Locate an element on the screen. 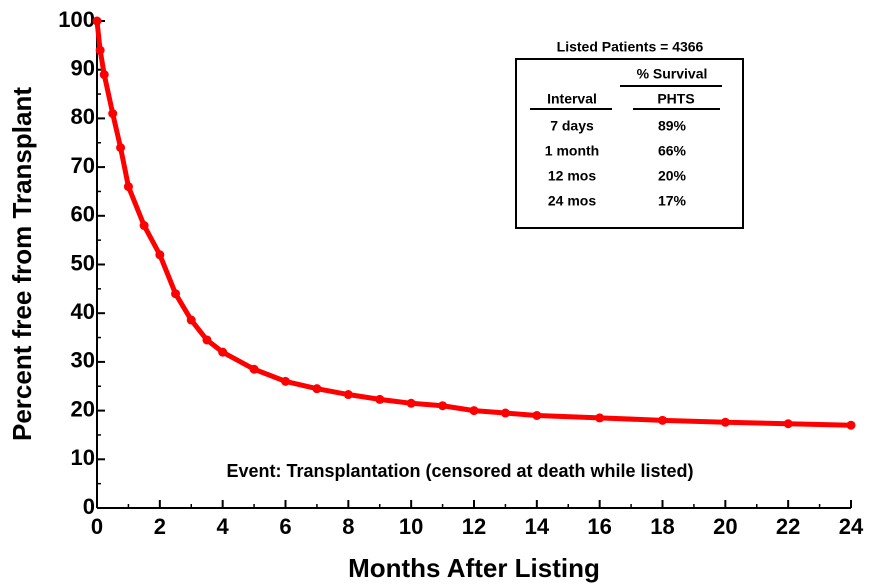 This screenshot has width=873, height=588. table-group-header: % Survival is located at coordinates (672, 74).